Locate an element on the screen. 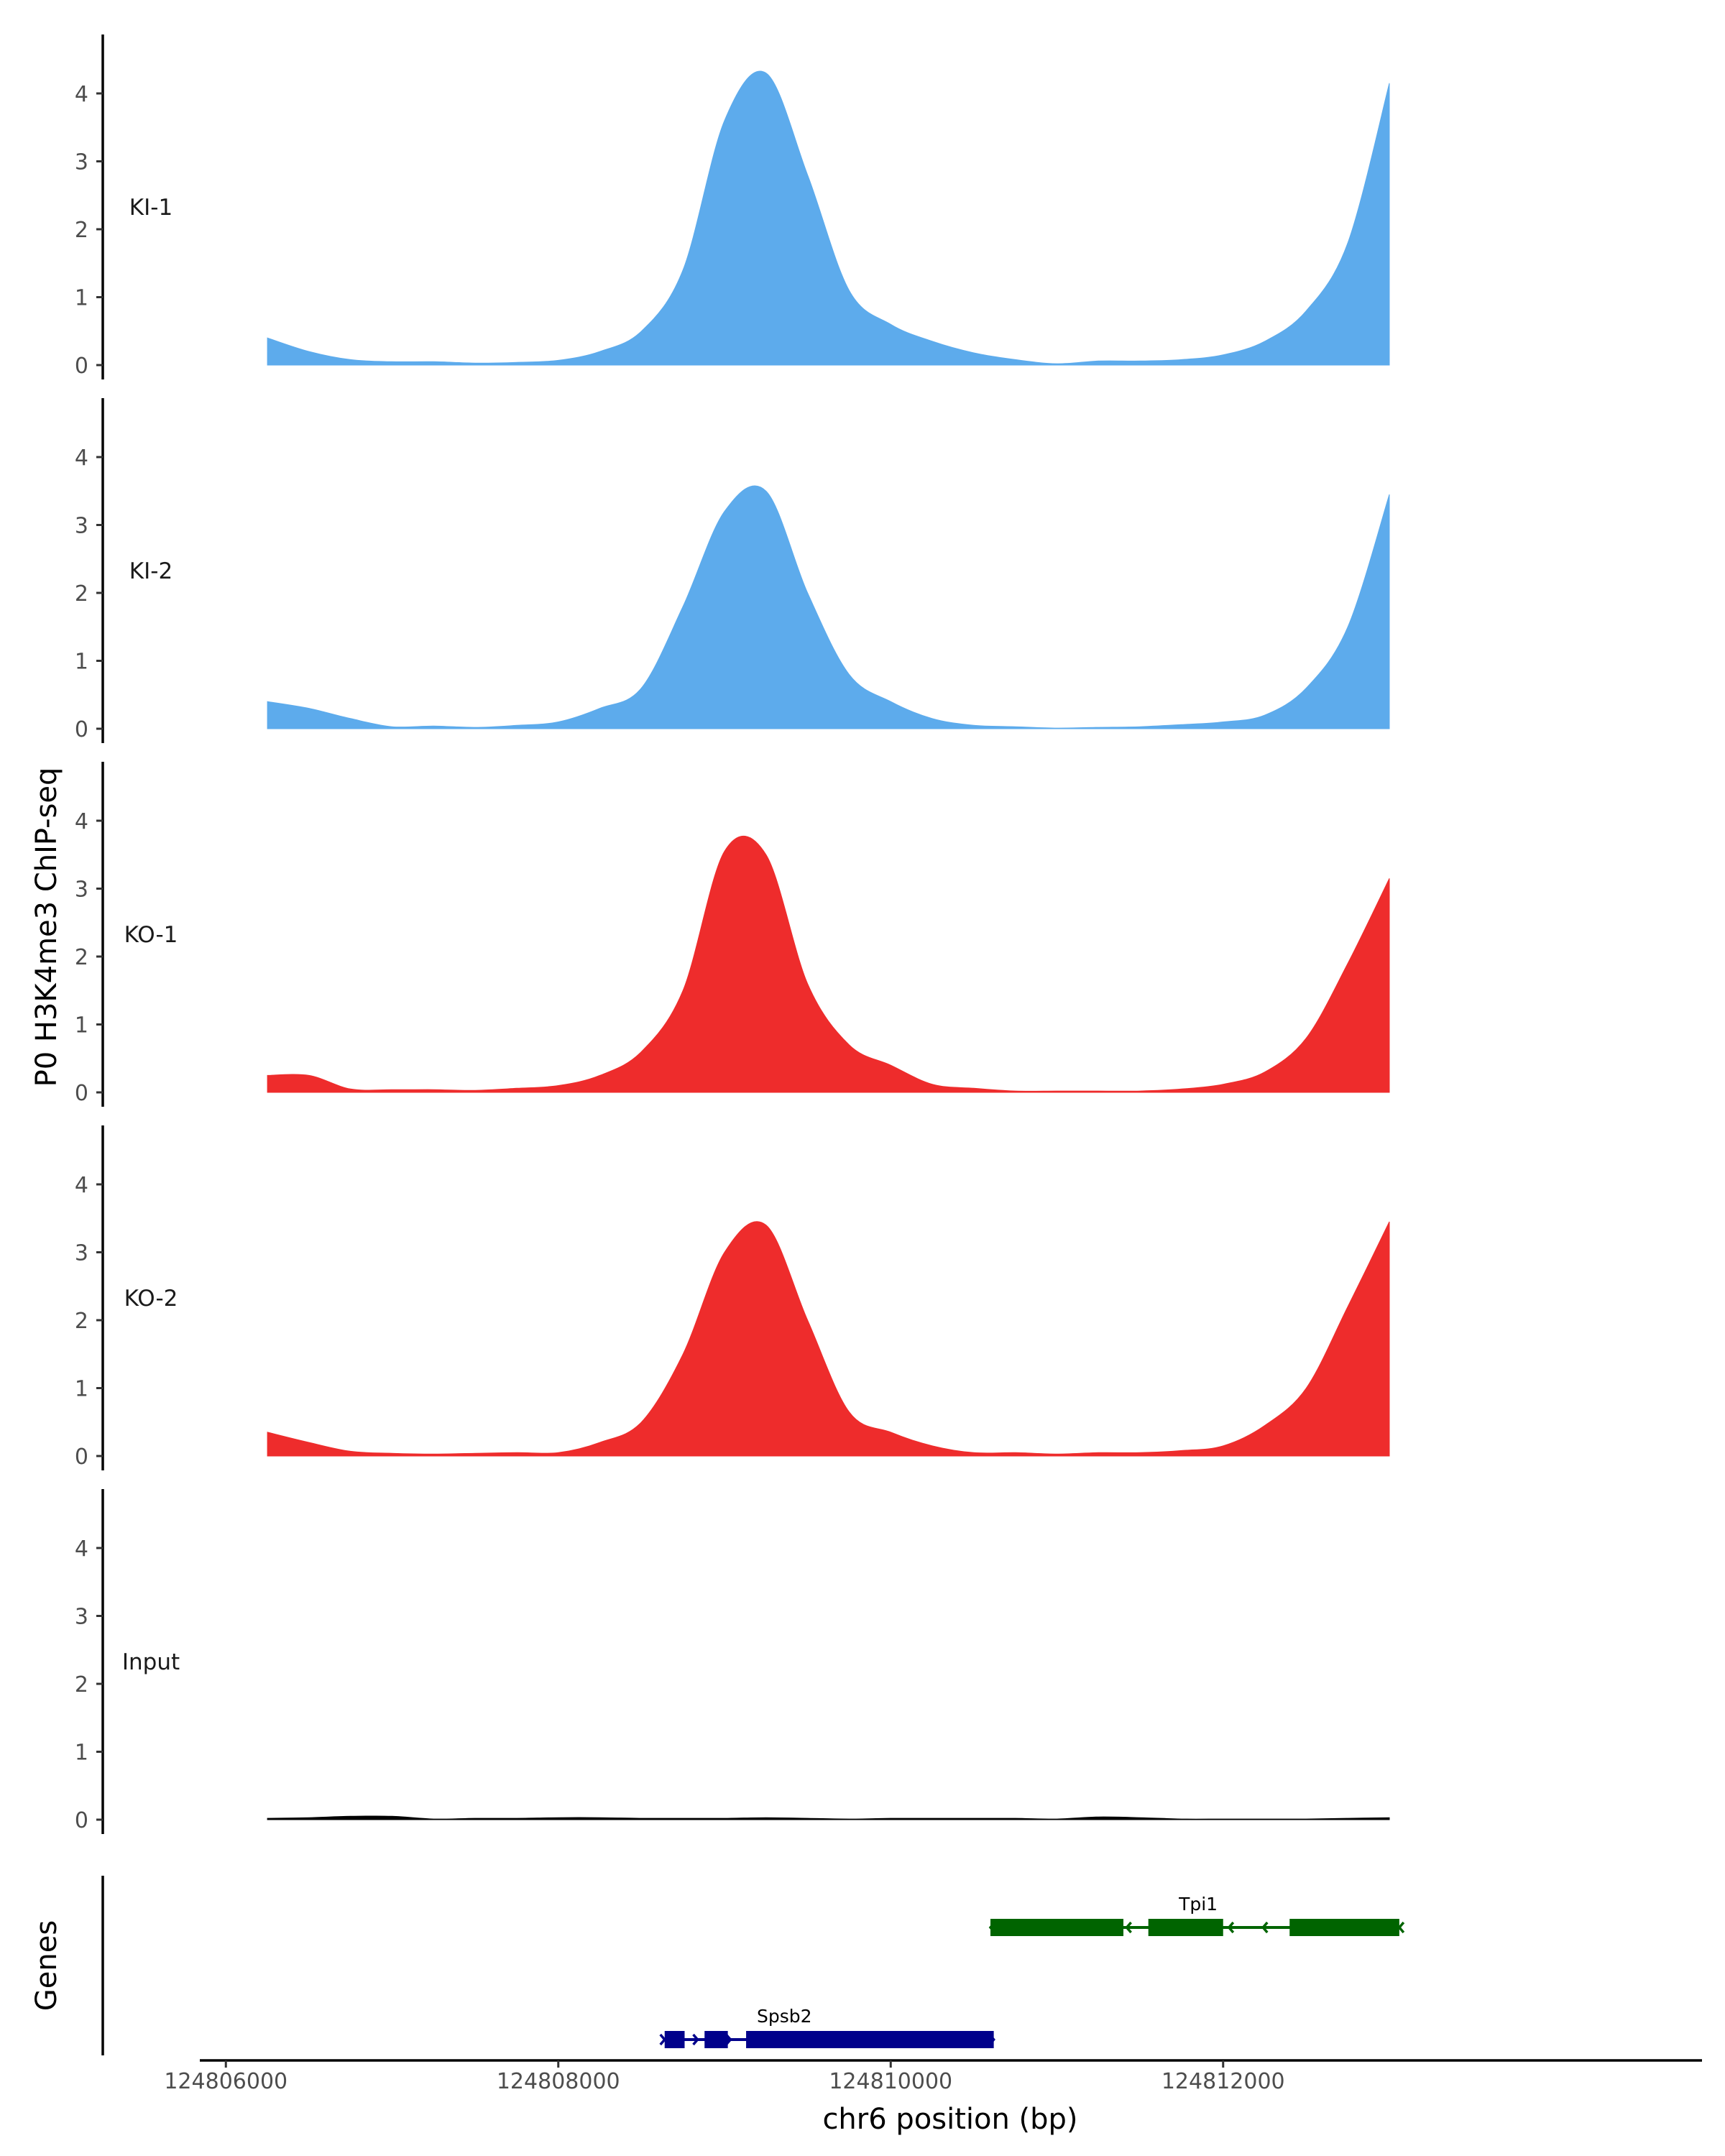 The image size is (1725, 2156). x-axis: 124806000 124808000 124810000 124812000 is located at coordinates (933, 2076).